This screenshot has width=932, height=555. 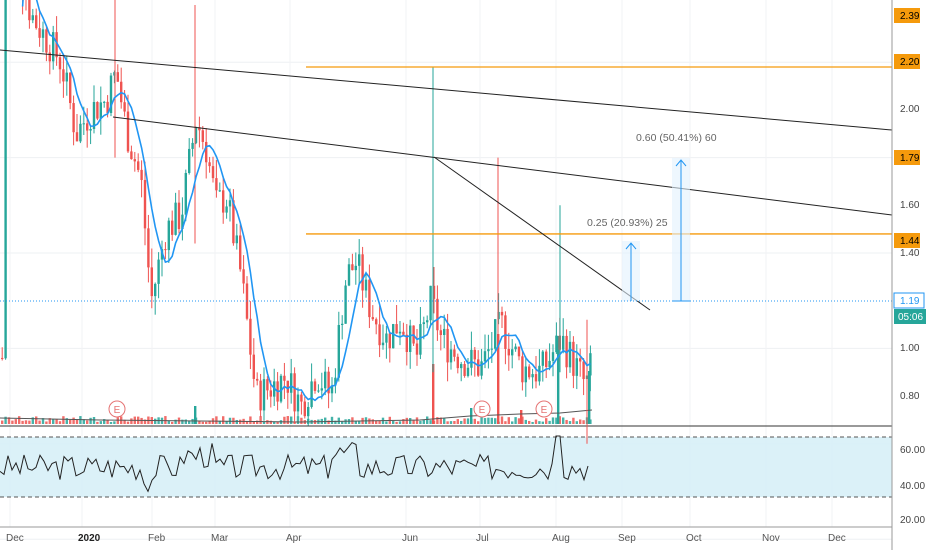 What do you see at coordinates (446, 90) in the screenshot?
I see `trendline-long` at bounding box center [446, 90].